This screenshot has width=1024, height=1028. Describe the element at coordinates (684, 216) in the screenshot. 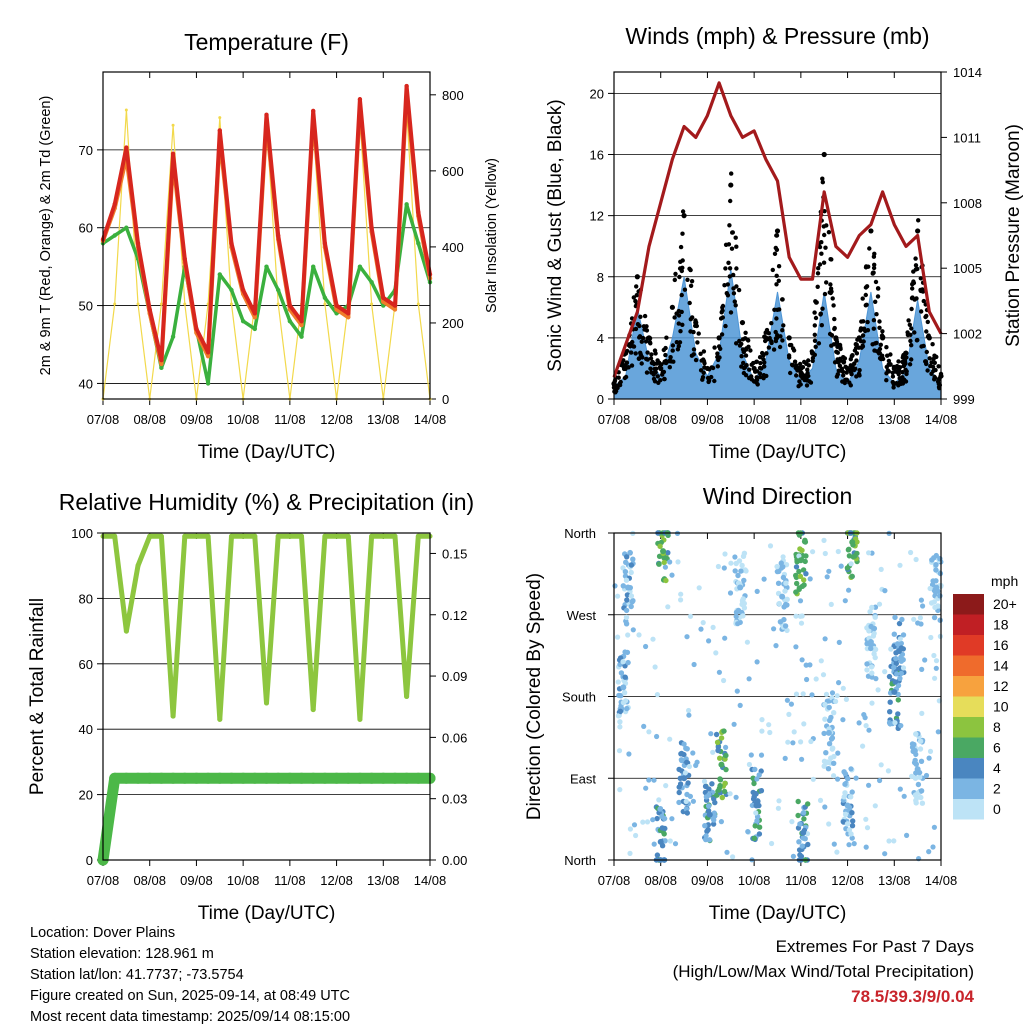

I see `gust-point` at that location.